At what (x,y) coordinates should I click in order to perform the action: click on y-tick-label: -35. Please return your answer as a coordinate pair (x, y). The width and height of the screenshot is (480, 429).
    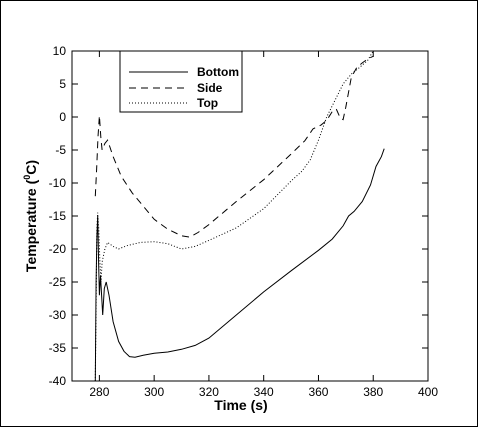
    Looking at the image, I should click on (58, 348).